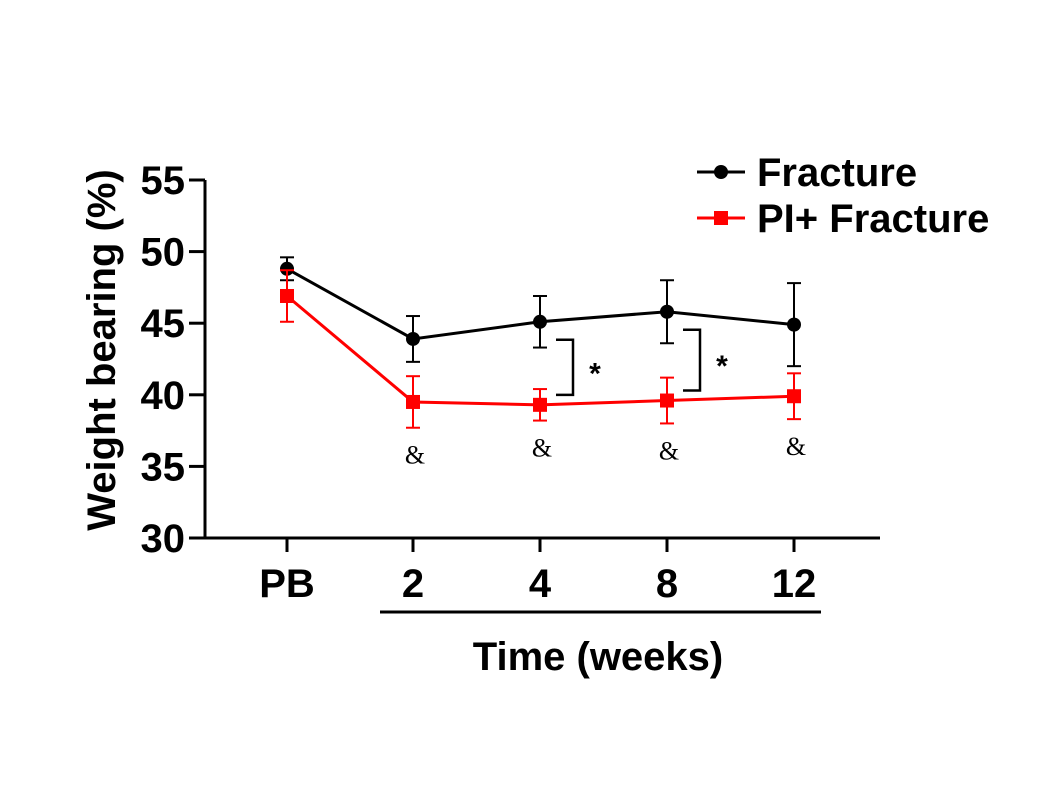  I want to click on x-tick-label: 12, so click(794, 584).